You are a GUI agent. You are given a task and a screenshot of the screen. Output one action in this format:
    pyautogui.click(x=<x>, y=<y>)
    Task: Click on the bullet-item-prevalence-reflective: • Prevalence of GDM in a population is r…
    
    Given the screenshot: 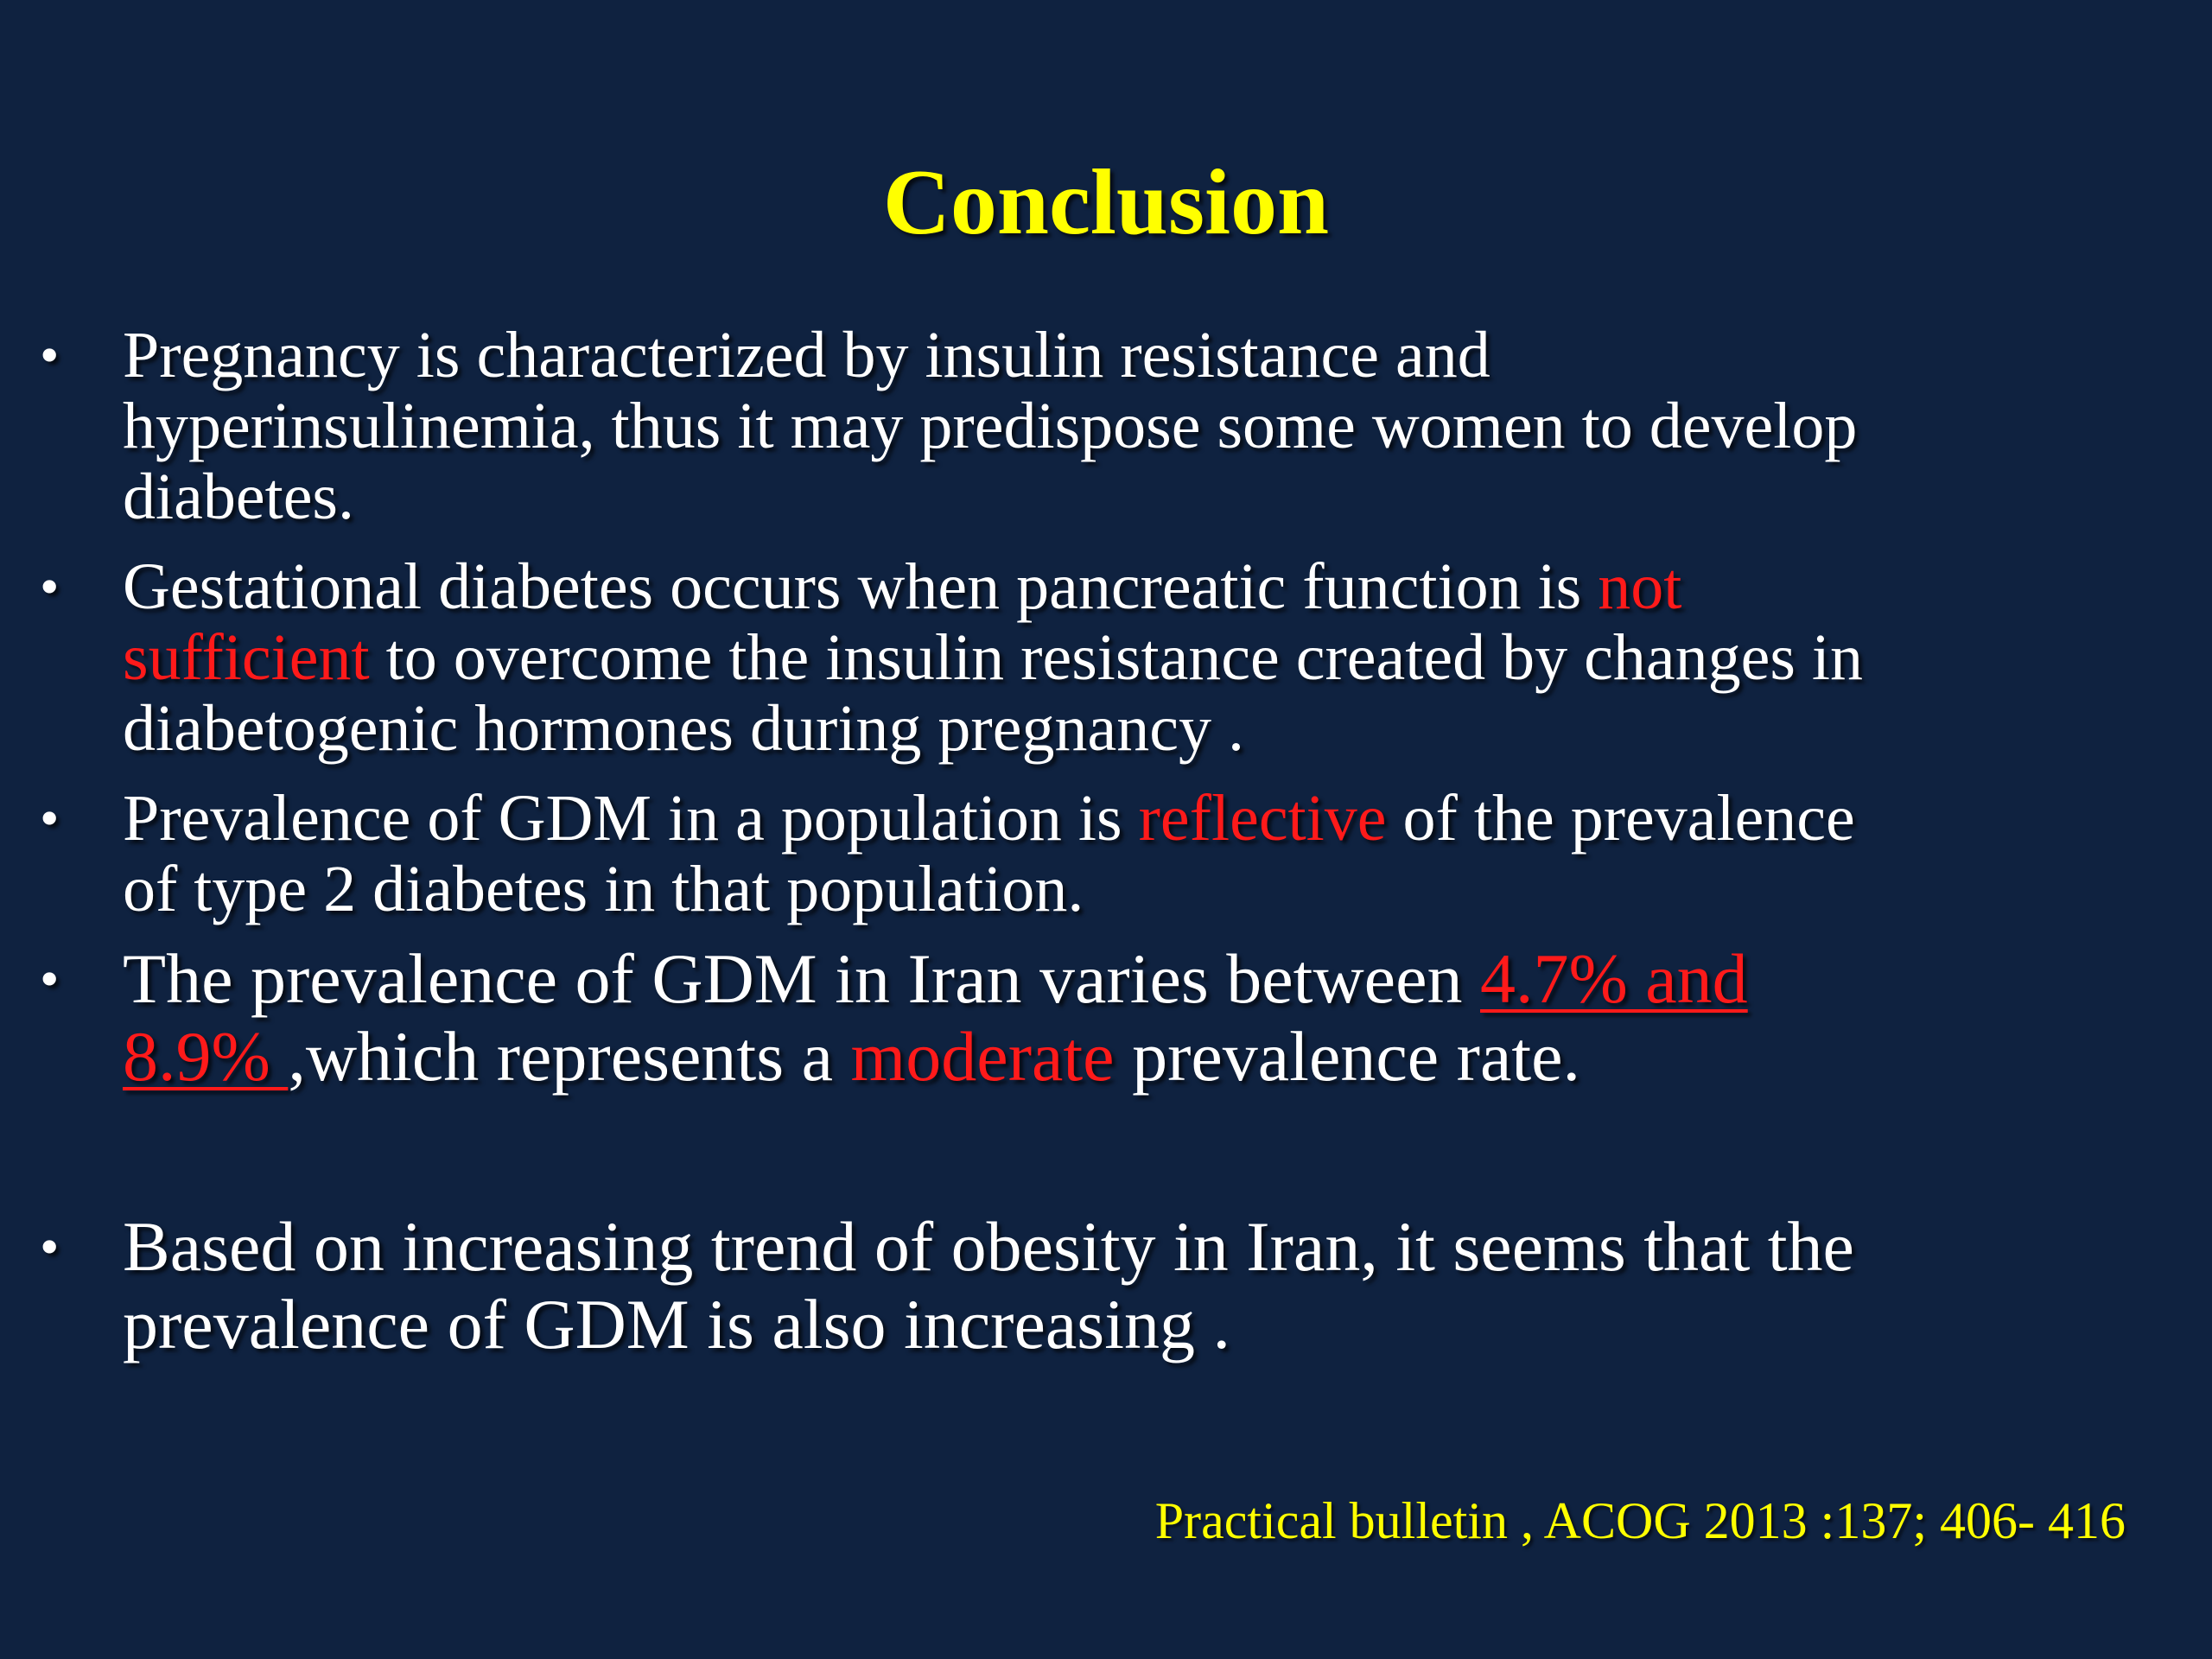 What is the action you would take?
    pyautogui.click(x=1075, y=854)
    